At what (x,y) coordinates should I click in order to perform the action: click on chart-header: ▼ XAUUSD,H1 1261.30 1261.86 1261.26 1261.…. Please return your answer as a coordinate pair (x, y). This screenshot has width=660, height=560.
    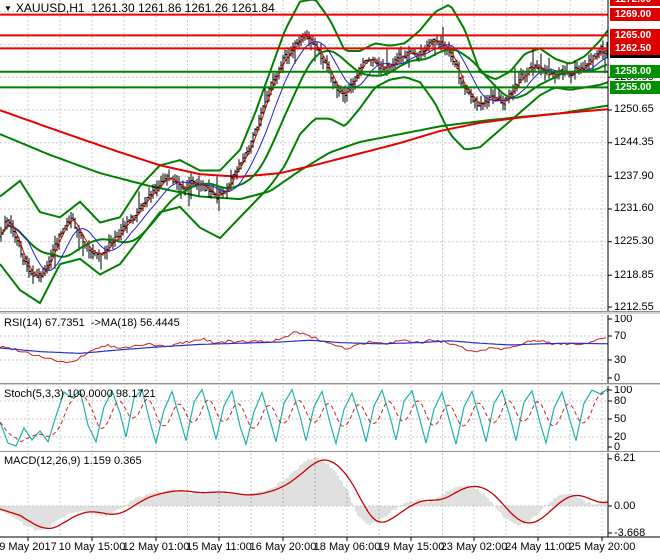
    Looking at the image, I should click on (139, 8).